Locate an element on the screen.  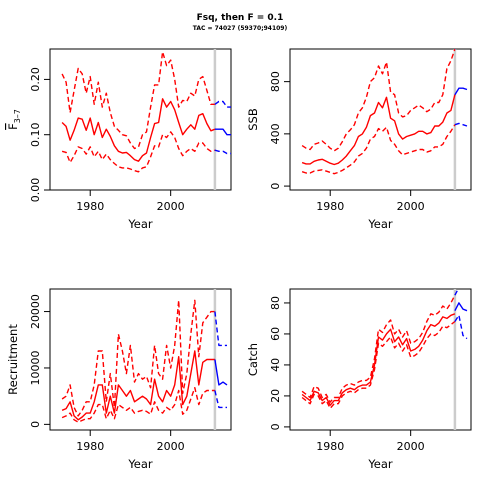
catch-y-axis-label: Catch is located at coordinates (253, 359).